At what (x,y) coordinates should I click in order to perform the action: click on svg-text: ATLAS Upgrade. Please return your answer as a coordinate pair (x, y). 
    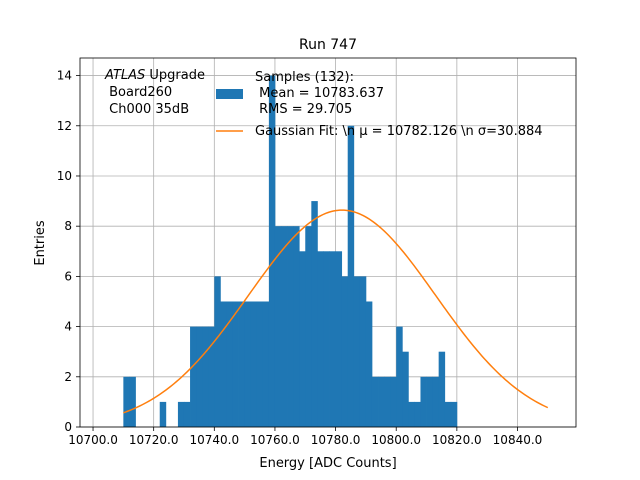
    Looking at the image, I should click on (154, 75).